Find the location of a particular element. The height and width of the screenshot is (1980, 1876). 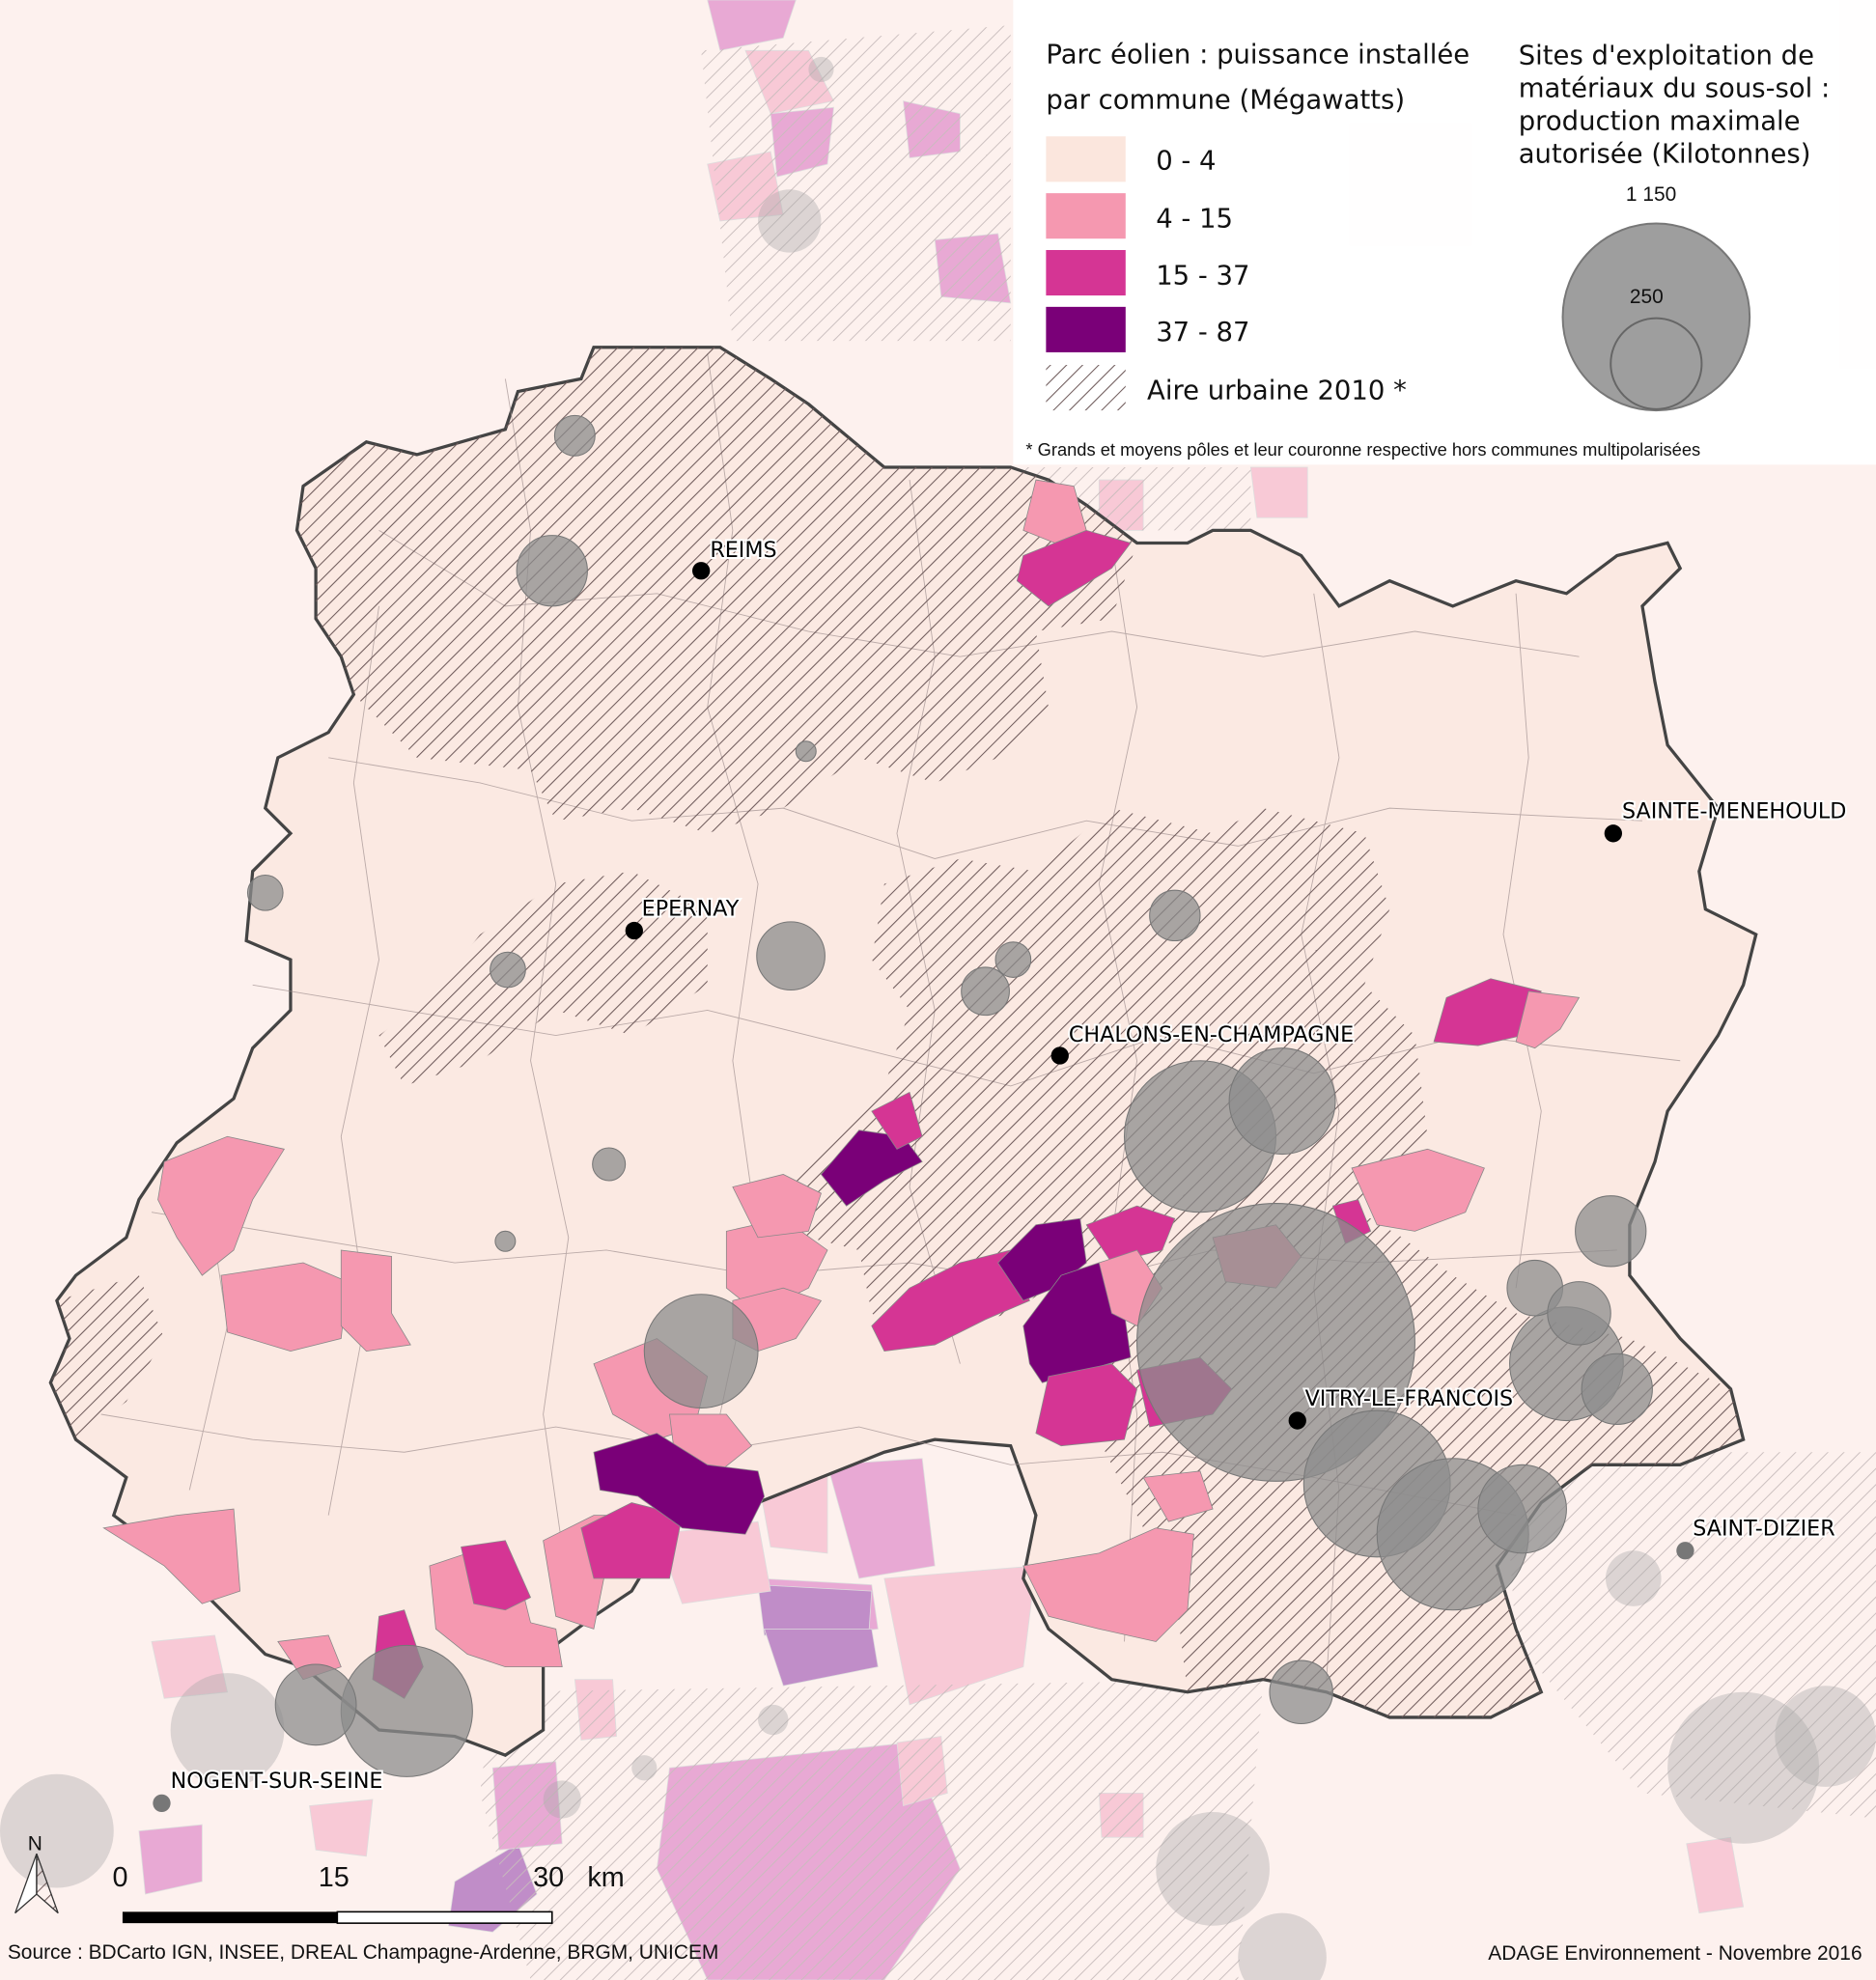

city-chalons-en-champagne: CHALONS-EN-CHAMPAGNE is located at coordinates (1203, 1042).